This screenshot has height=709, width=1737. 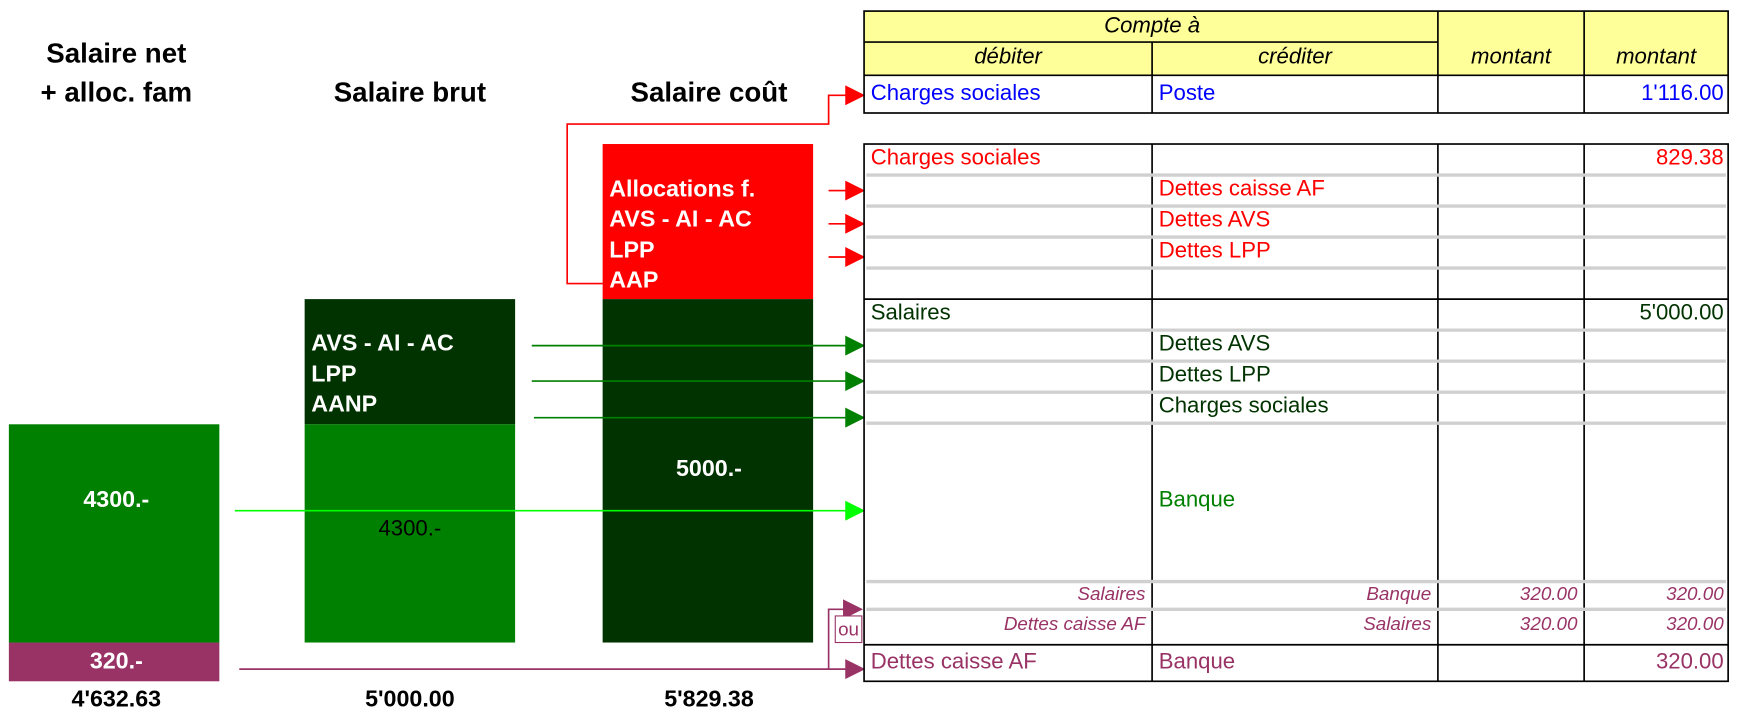 I want to click on total: 4'632.63, so click(x=117, y=697).